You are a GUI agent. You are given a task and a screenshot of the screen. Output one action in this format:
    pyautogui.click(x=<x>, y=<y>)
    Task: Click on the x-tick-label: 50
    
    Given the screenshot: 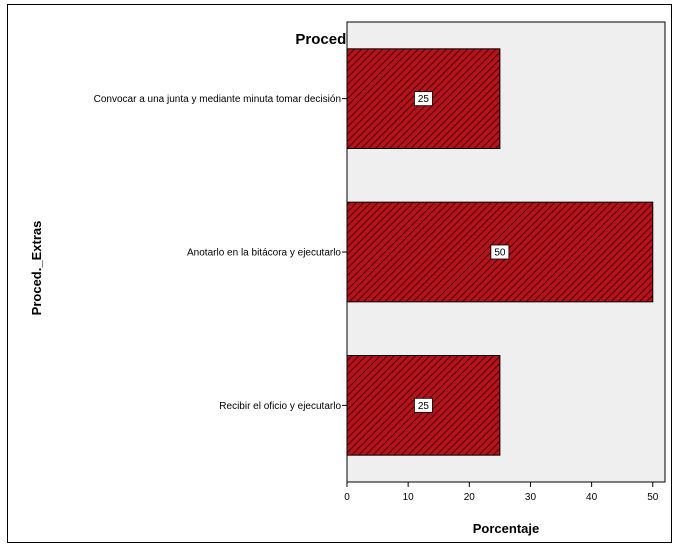 What is the action you would take?
    pyautogui.click(x=653, y=497)
    